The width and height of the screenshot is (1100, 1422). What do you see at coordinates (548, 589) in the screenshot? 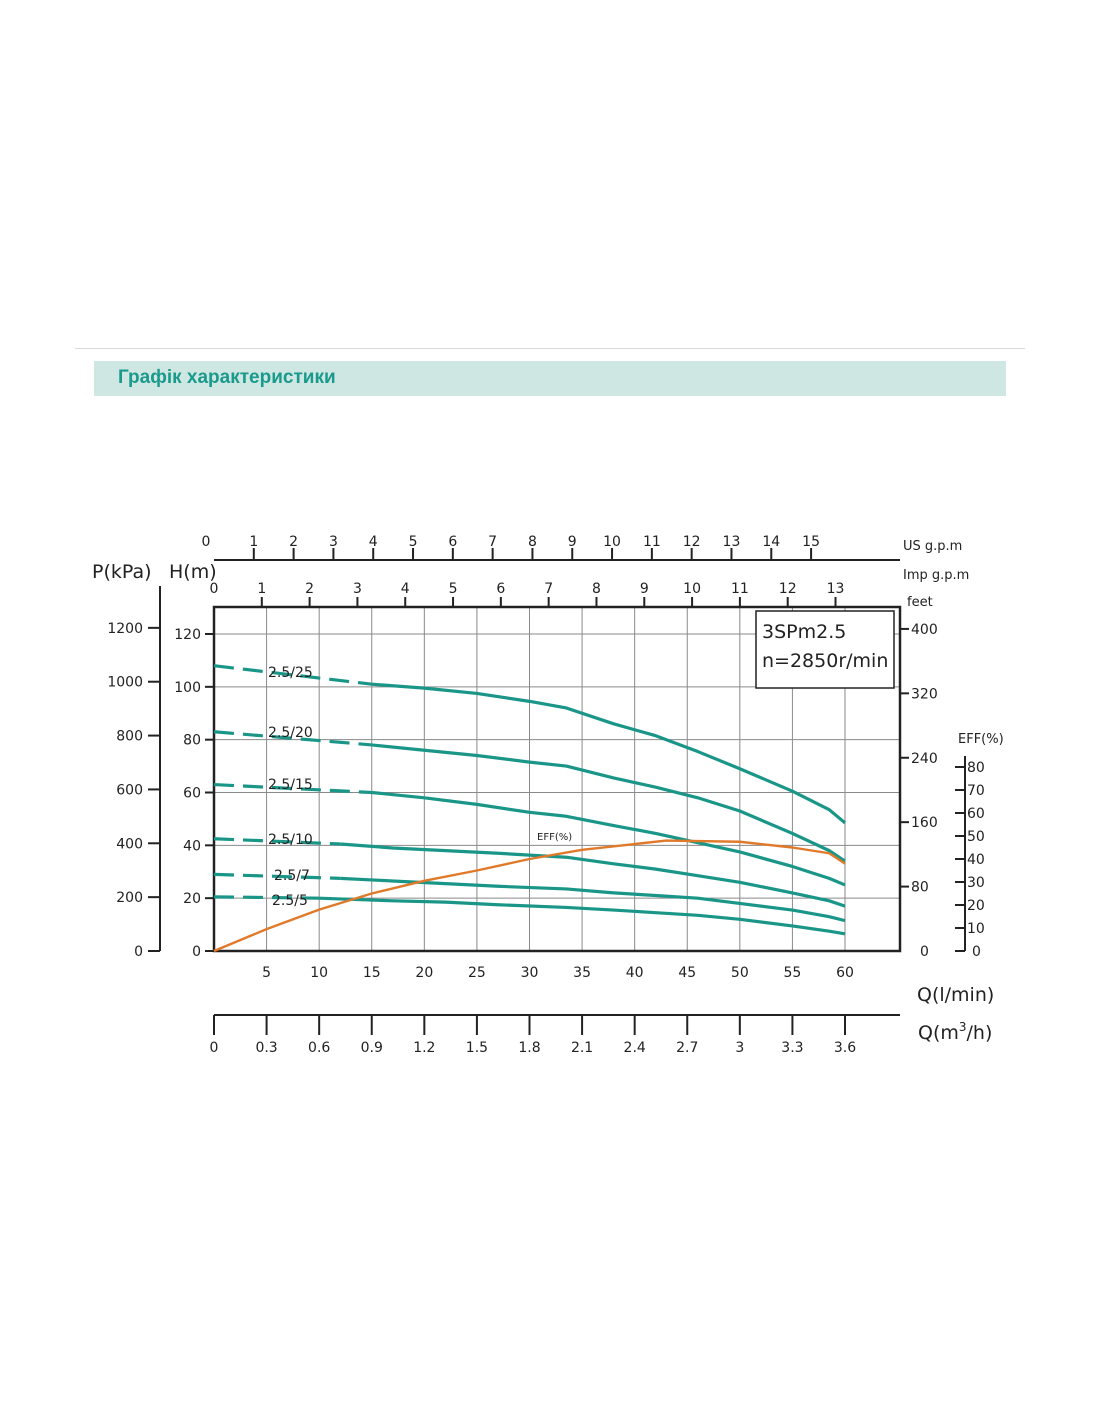
I see `imp-gpm-tick-label: 7` at bounding box center [548, 589].